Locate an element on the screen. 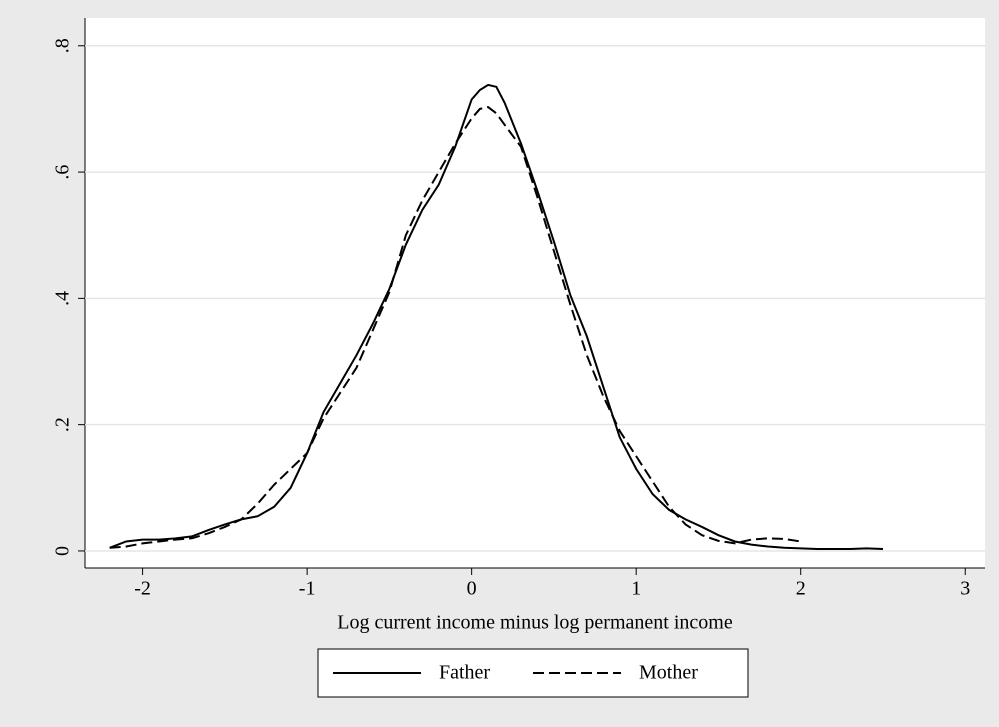  y-tick-label: 0 is located at coordinates (63, 551).